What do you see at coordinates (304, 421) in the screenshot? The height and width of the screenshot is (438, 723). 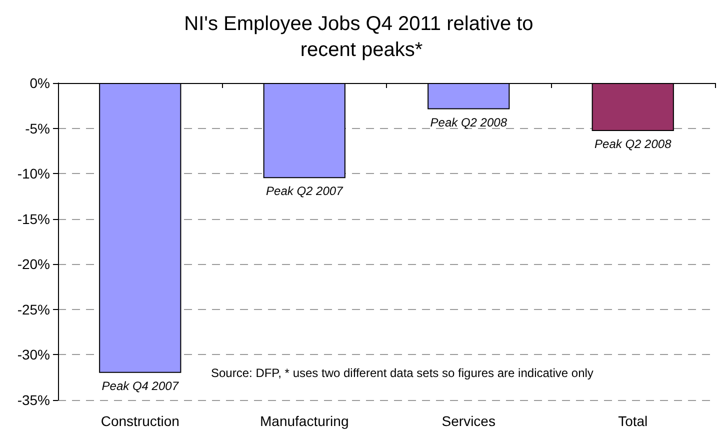 I see `x-tick-label: Manufacturing` at bounding box center [304, 421].